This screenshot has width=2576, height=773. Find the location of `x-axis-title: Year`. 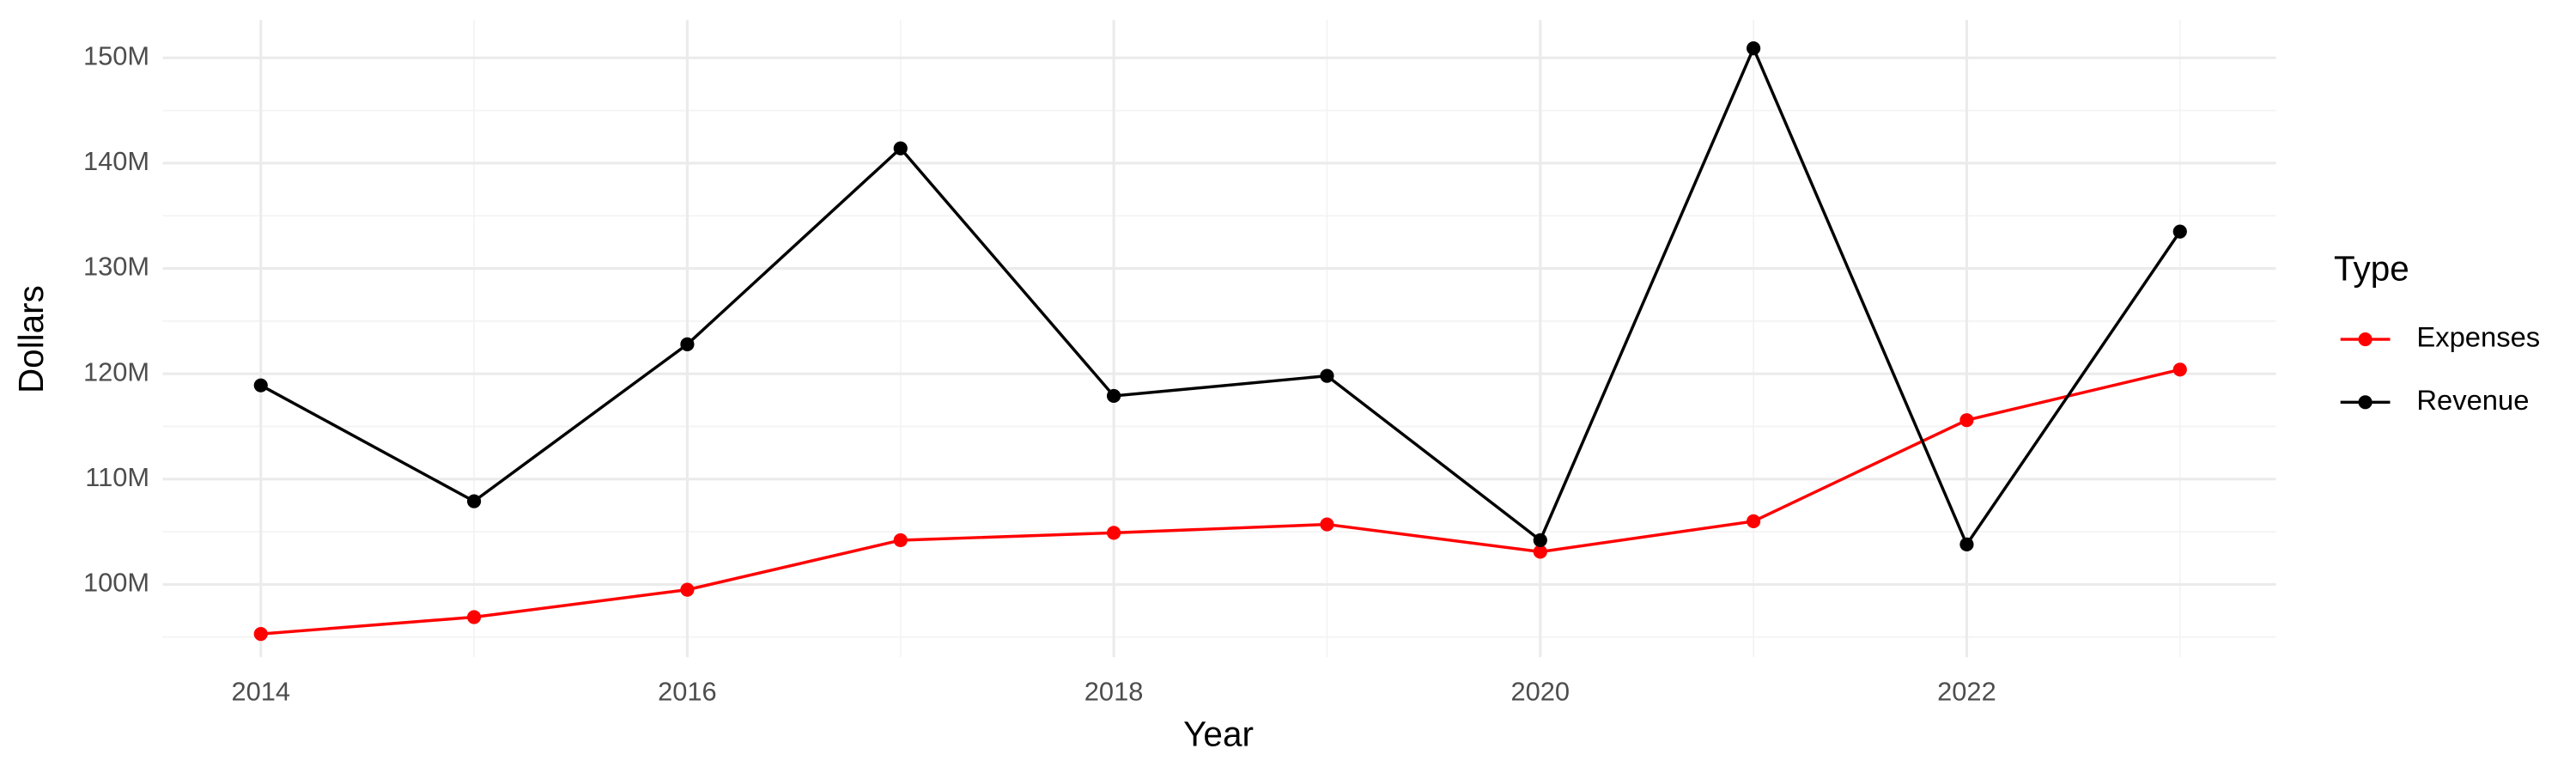

x-axis-title: Year is located at coordinates (1218, 733).